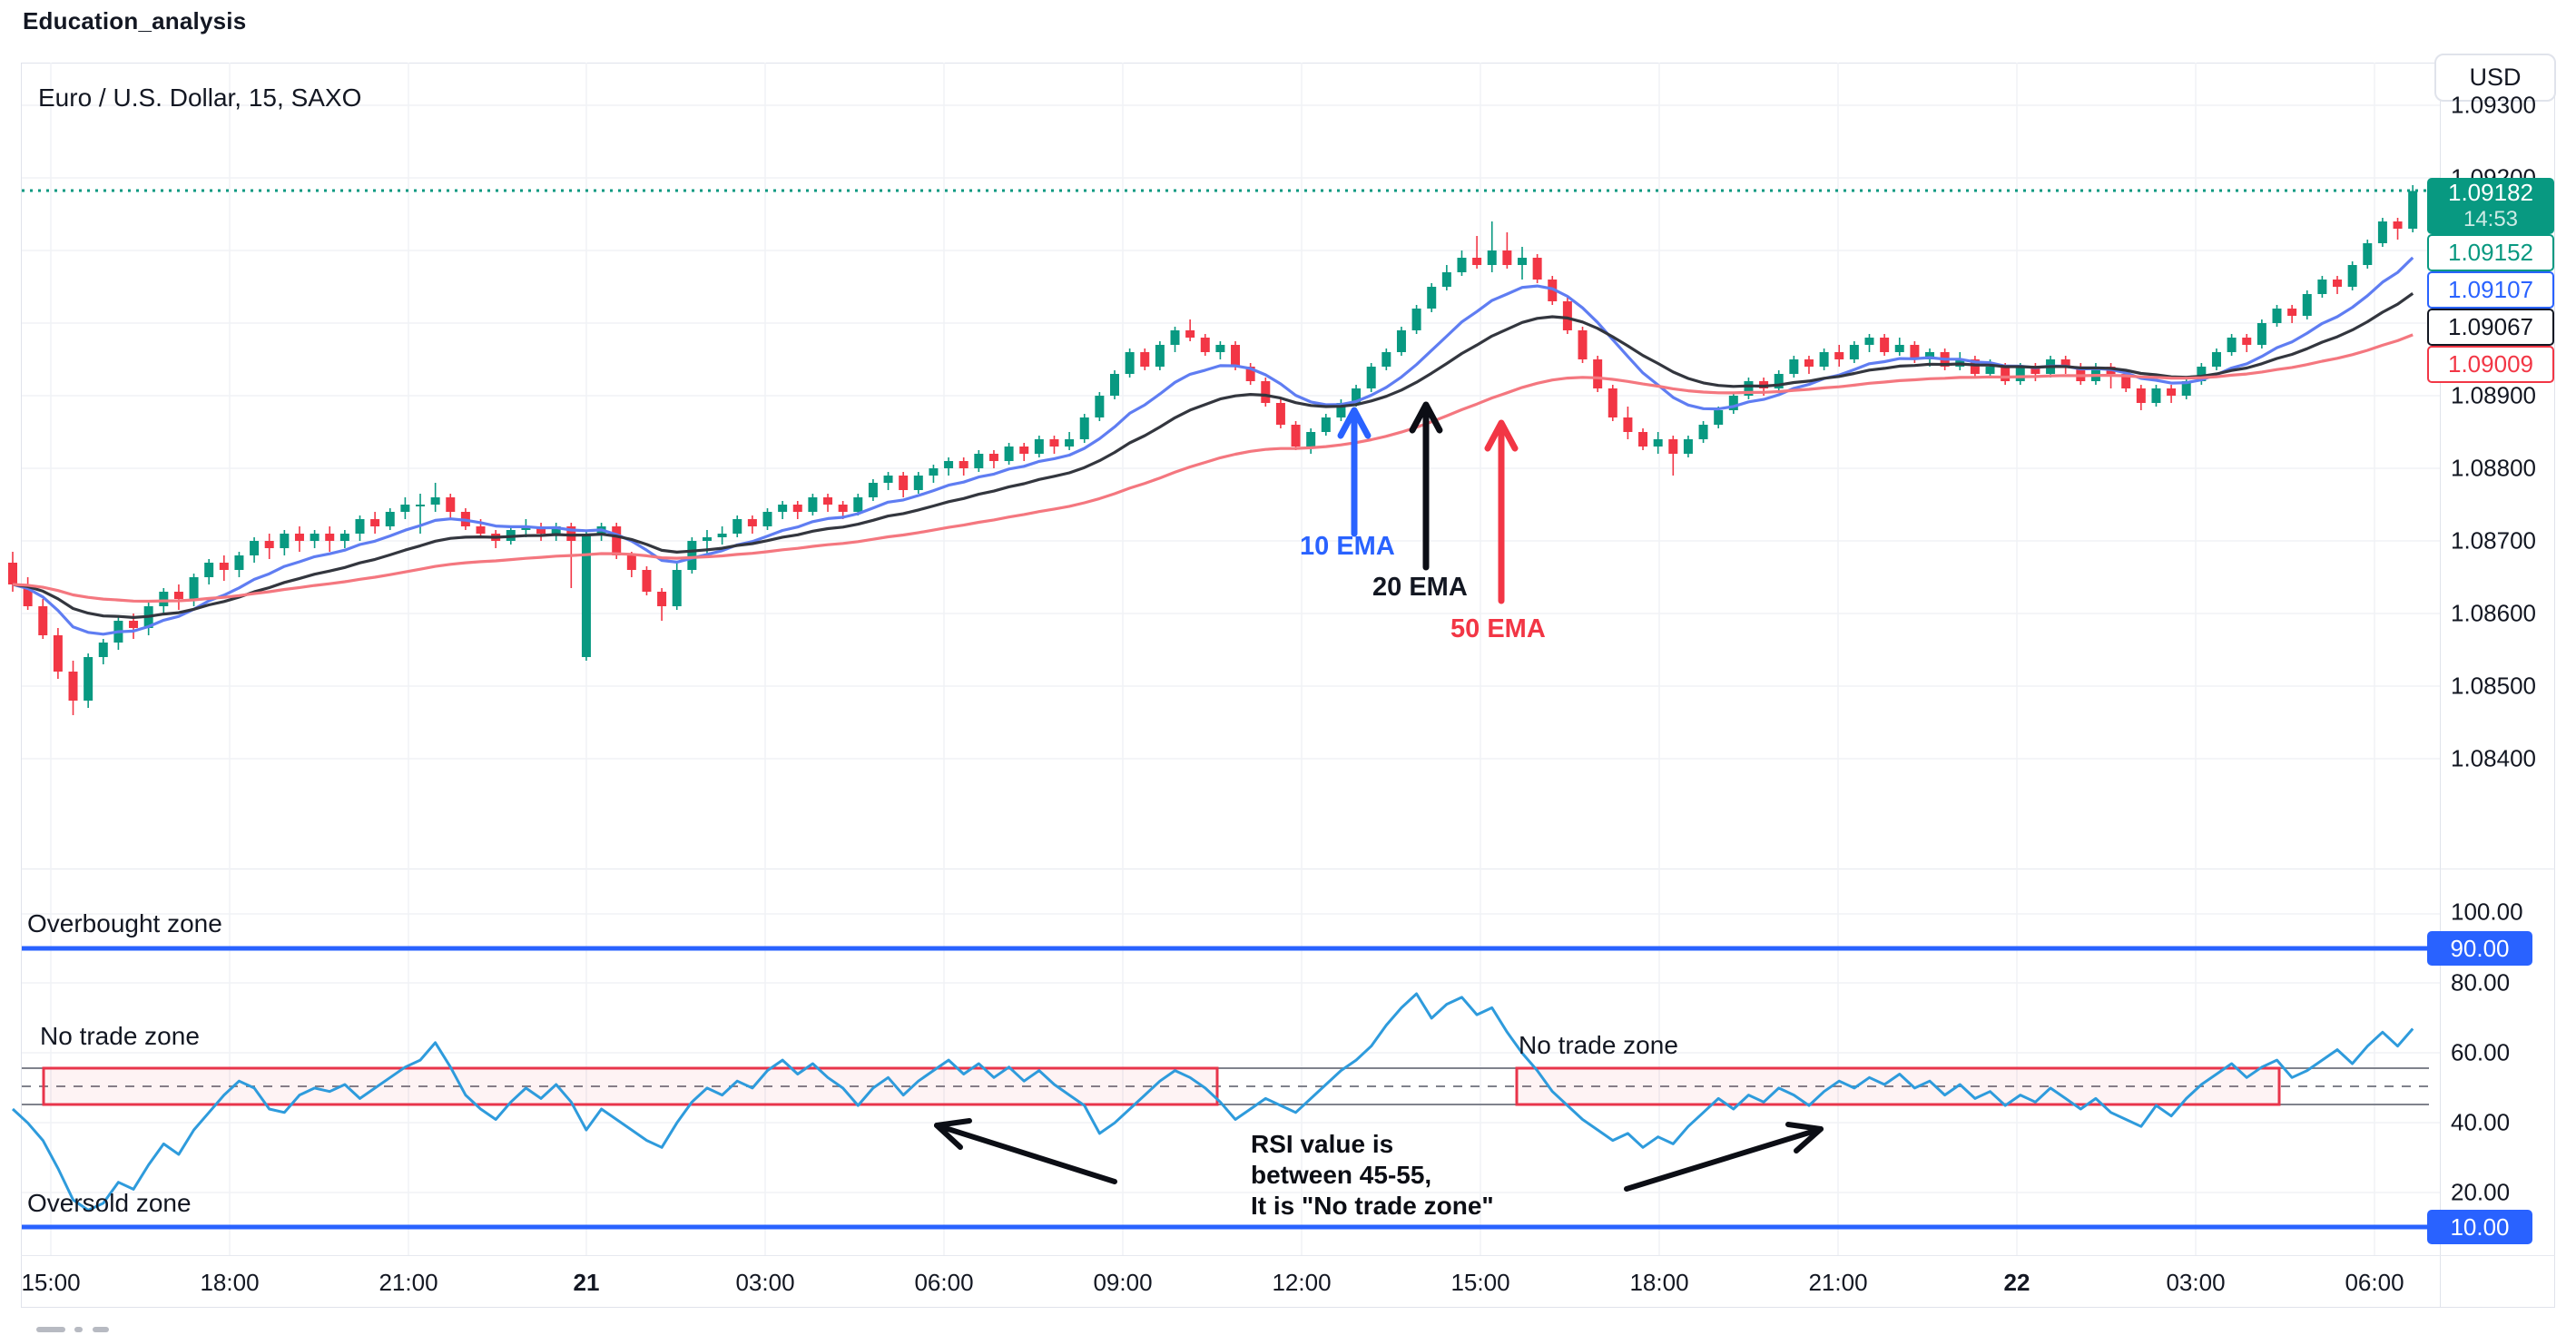  Describe the element at coordinates (2479, 948) in the screenshot. I see `rsi-level-badge: 90.00` at that location.